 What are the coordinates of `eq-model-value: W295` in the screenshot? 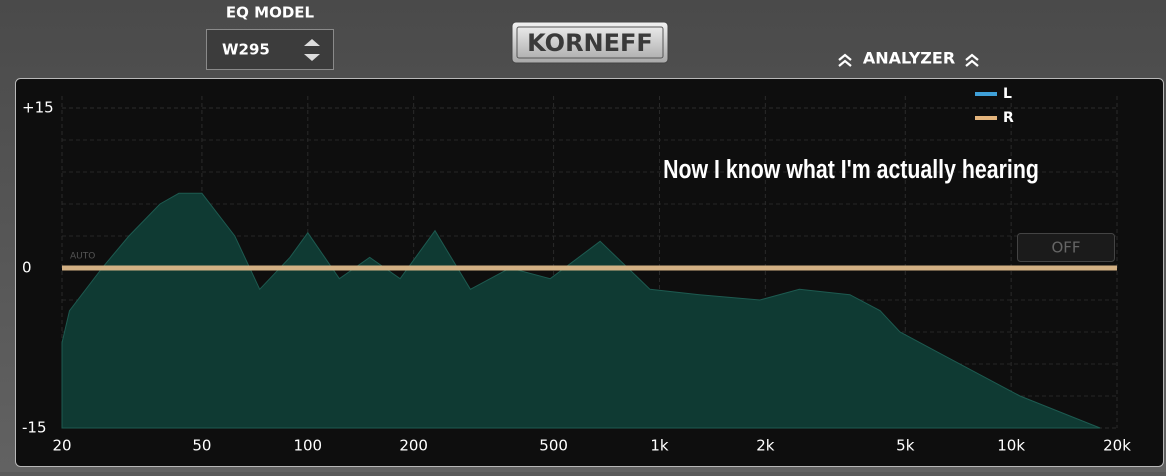 It's located at (246, 50).